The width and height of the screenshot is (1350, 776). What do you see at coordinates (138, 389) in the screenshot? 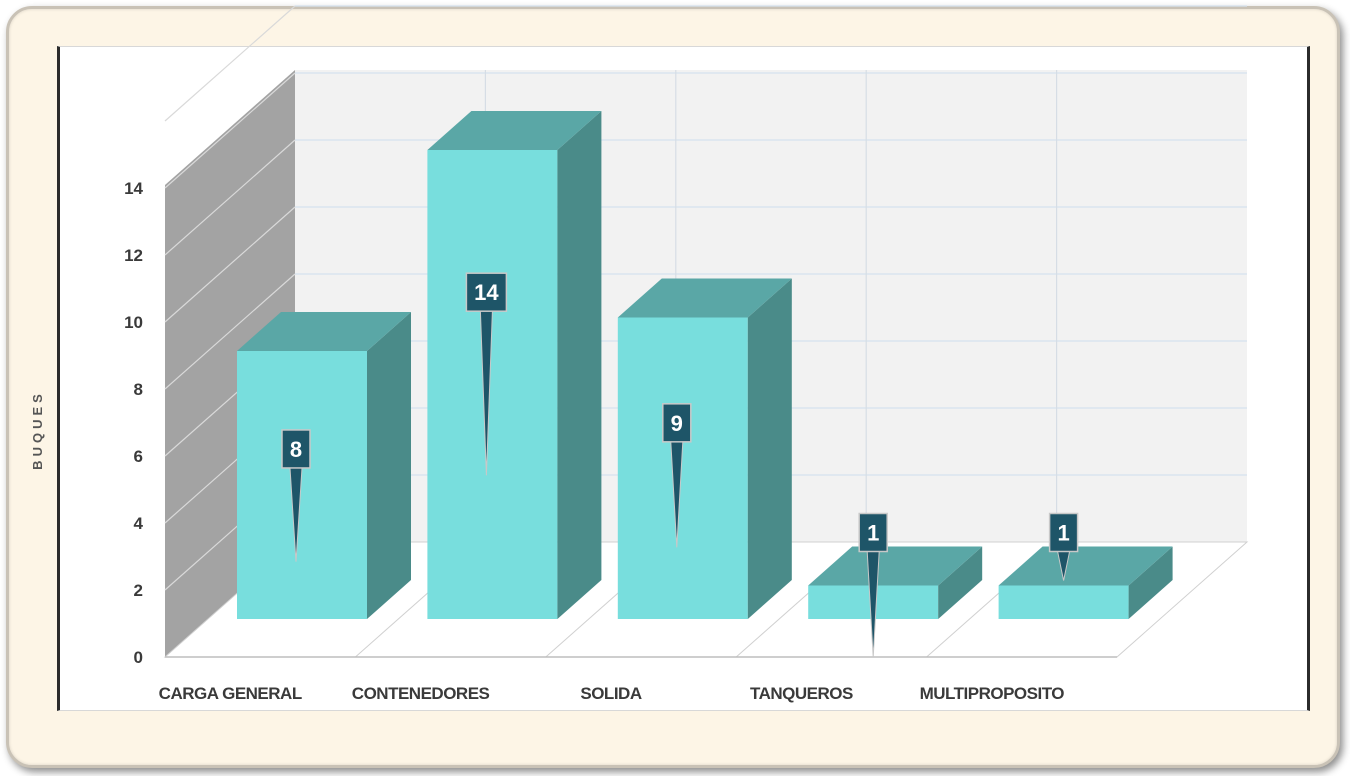
I see `y-tick-label: 8` at bounding box center [138, 389].